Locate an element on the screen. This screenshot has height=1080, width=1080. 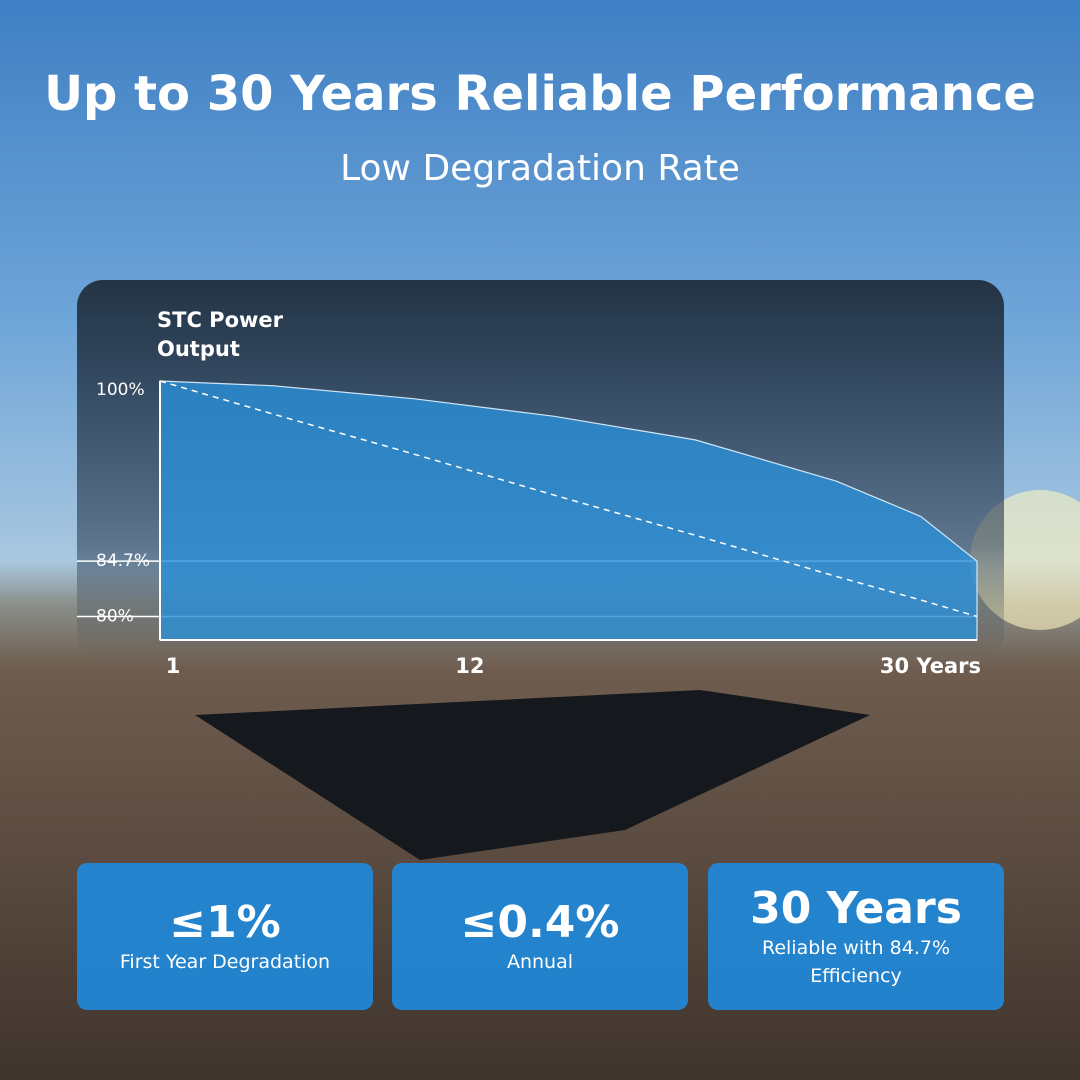
solar-panels is located at coordinates (532, 775).